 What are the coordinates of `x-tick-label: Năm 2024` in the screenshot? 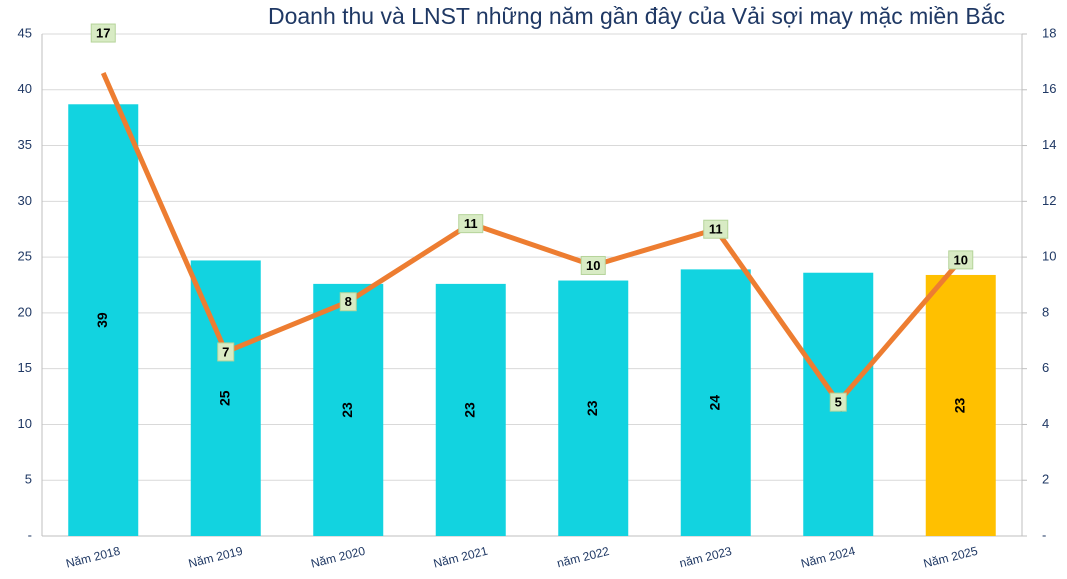 It's located at (827, 557).